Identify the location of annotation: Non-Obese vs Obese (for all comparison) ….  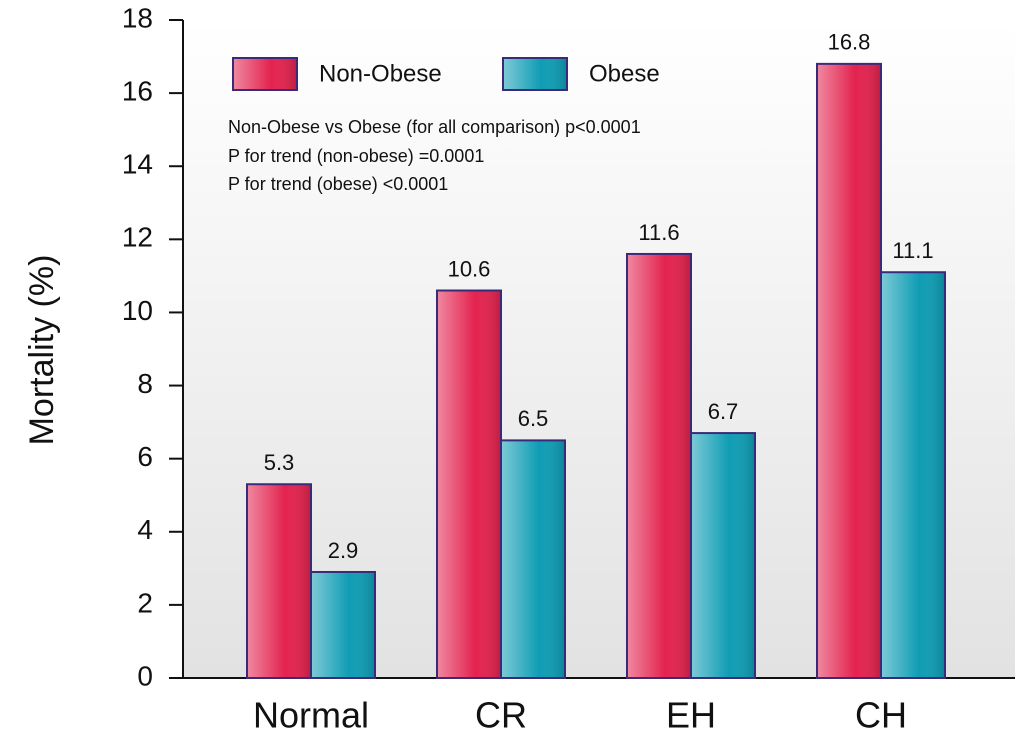
(434, 127).